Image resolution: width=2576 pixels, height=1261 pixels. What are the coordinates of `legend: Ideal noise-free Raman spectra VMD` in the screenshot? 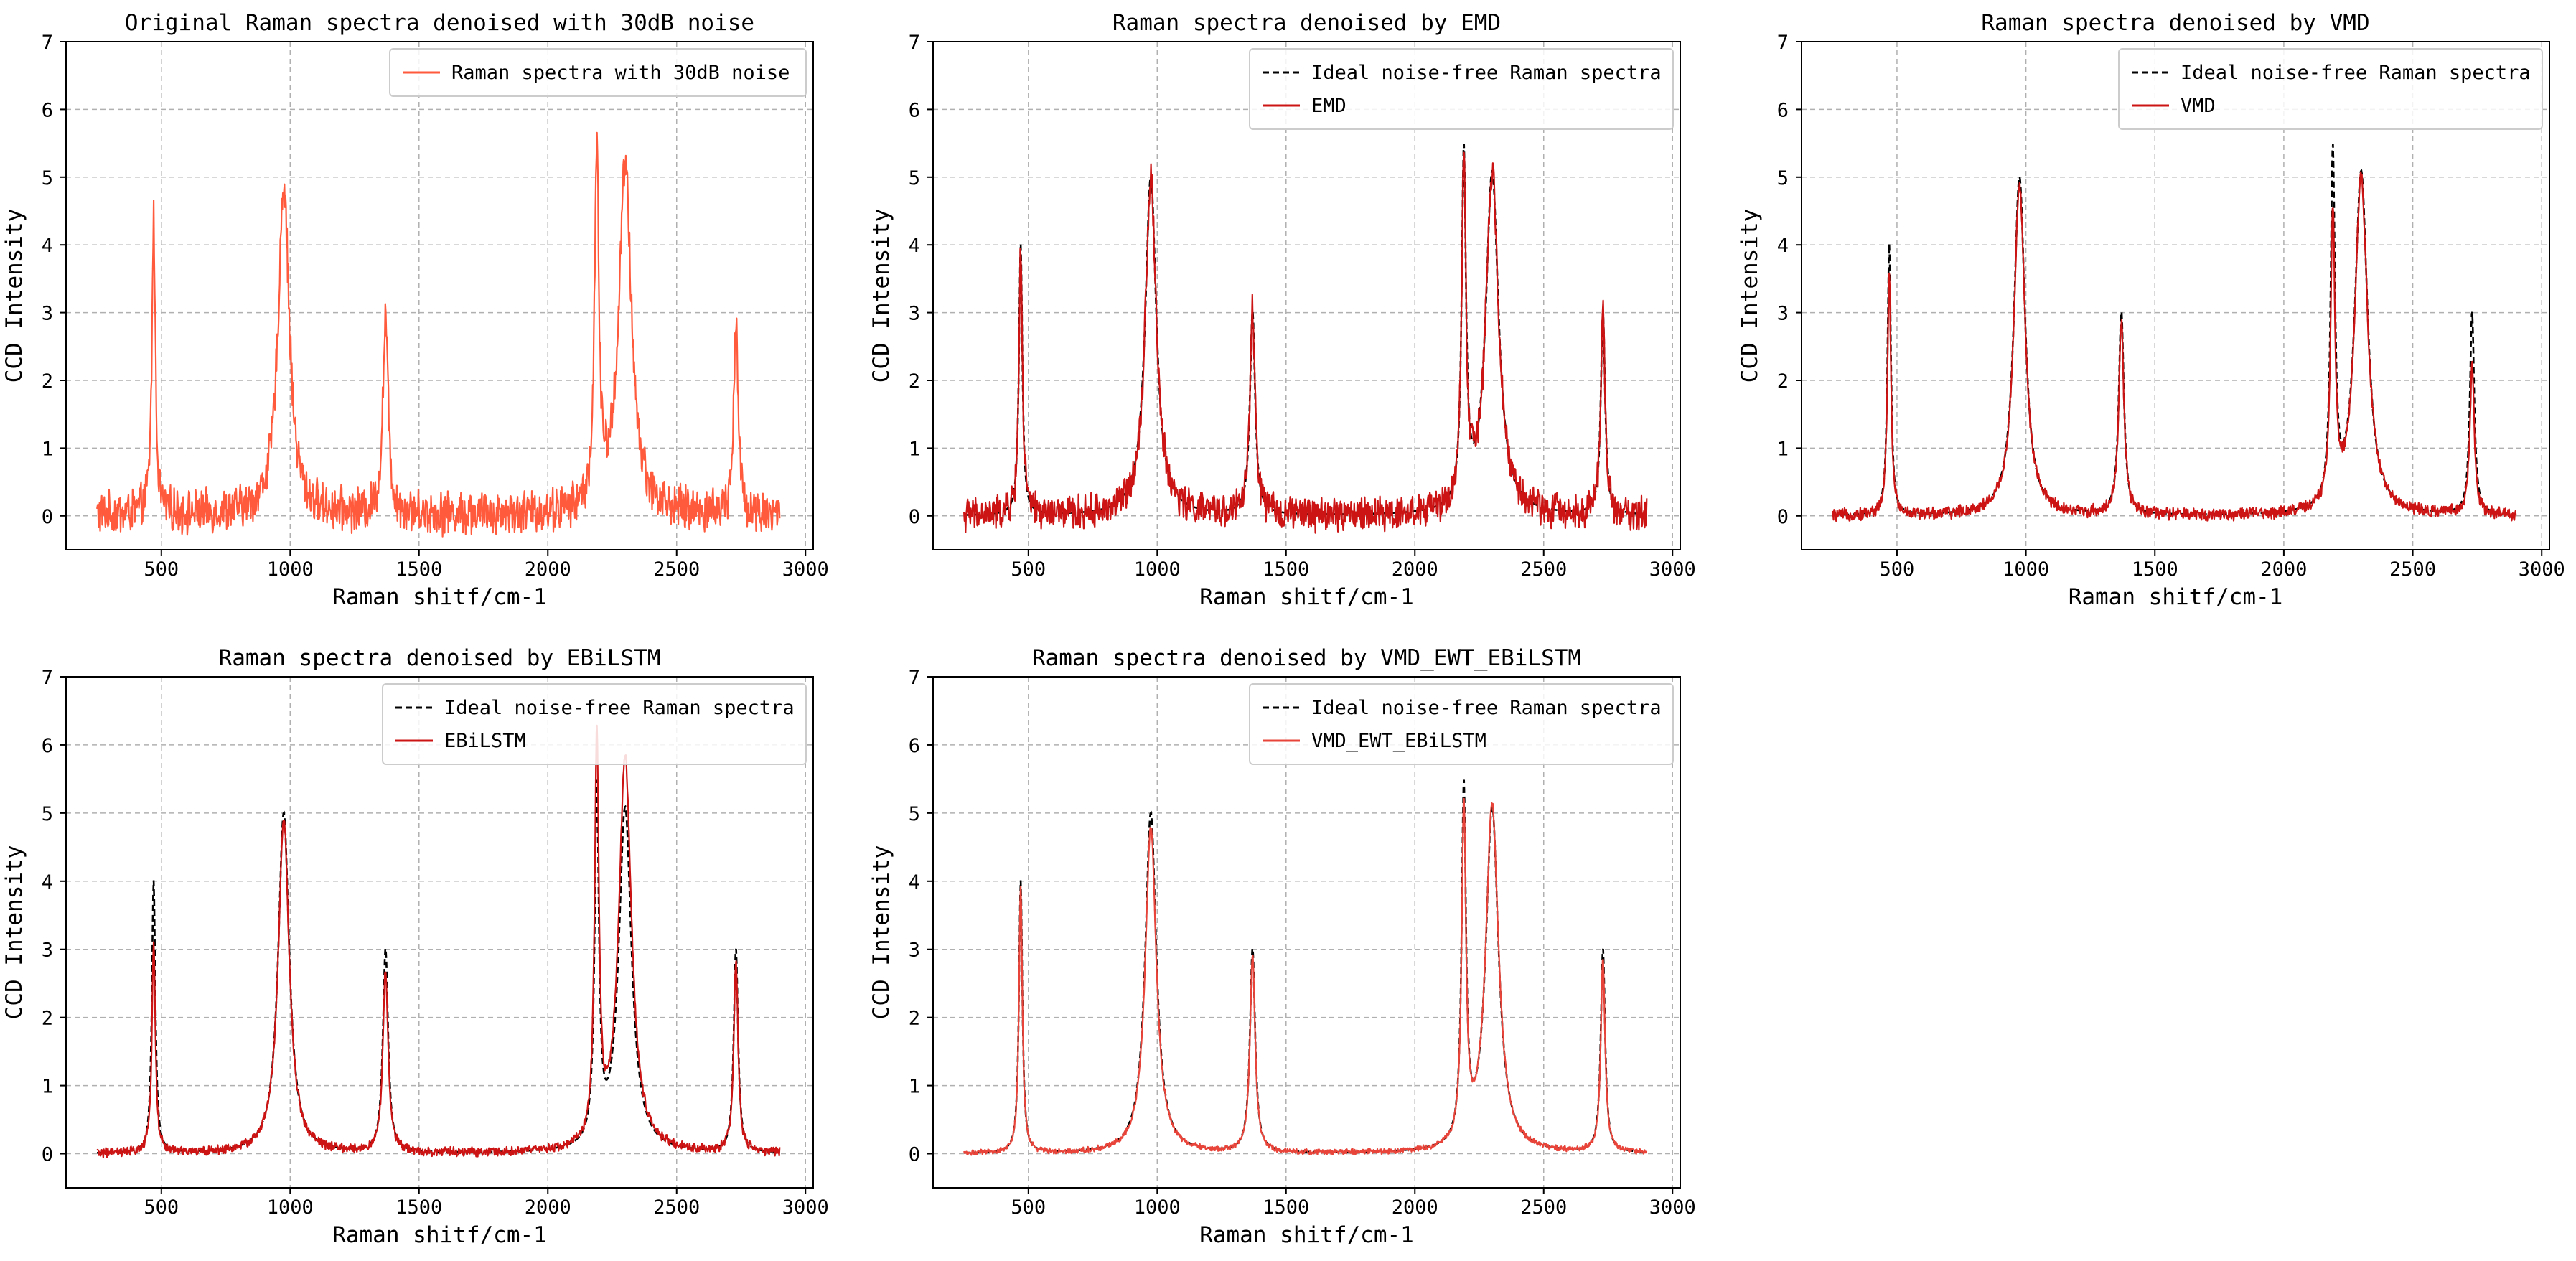 It's located at (2331, 89).